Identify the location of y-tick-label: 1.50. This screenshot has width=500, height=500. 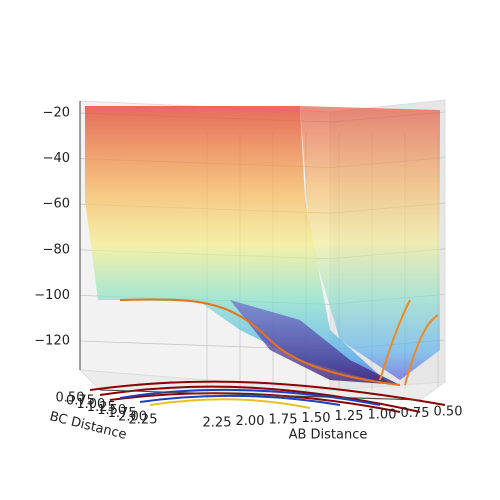
(111, 410).